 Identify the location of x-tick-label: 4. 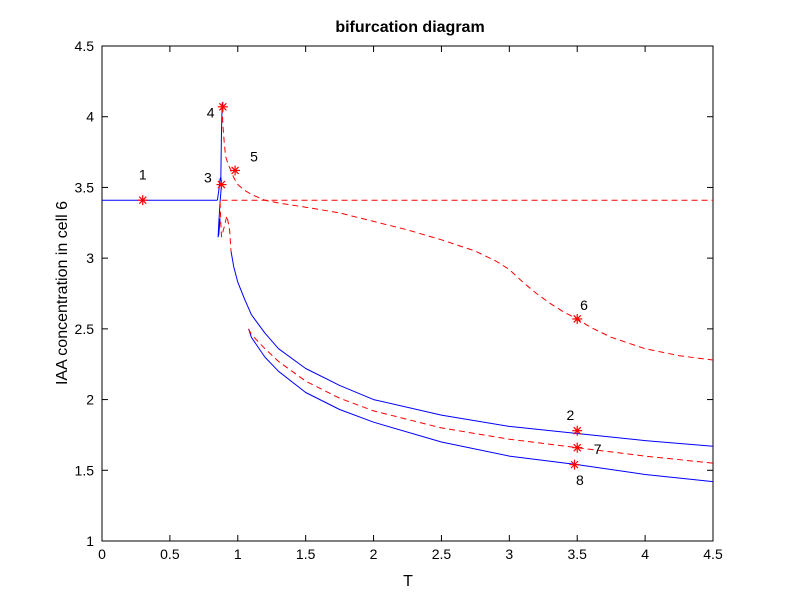
(645, 554).